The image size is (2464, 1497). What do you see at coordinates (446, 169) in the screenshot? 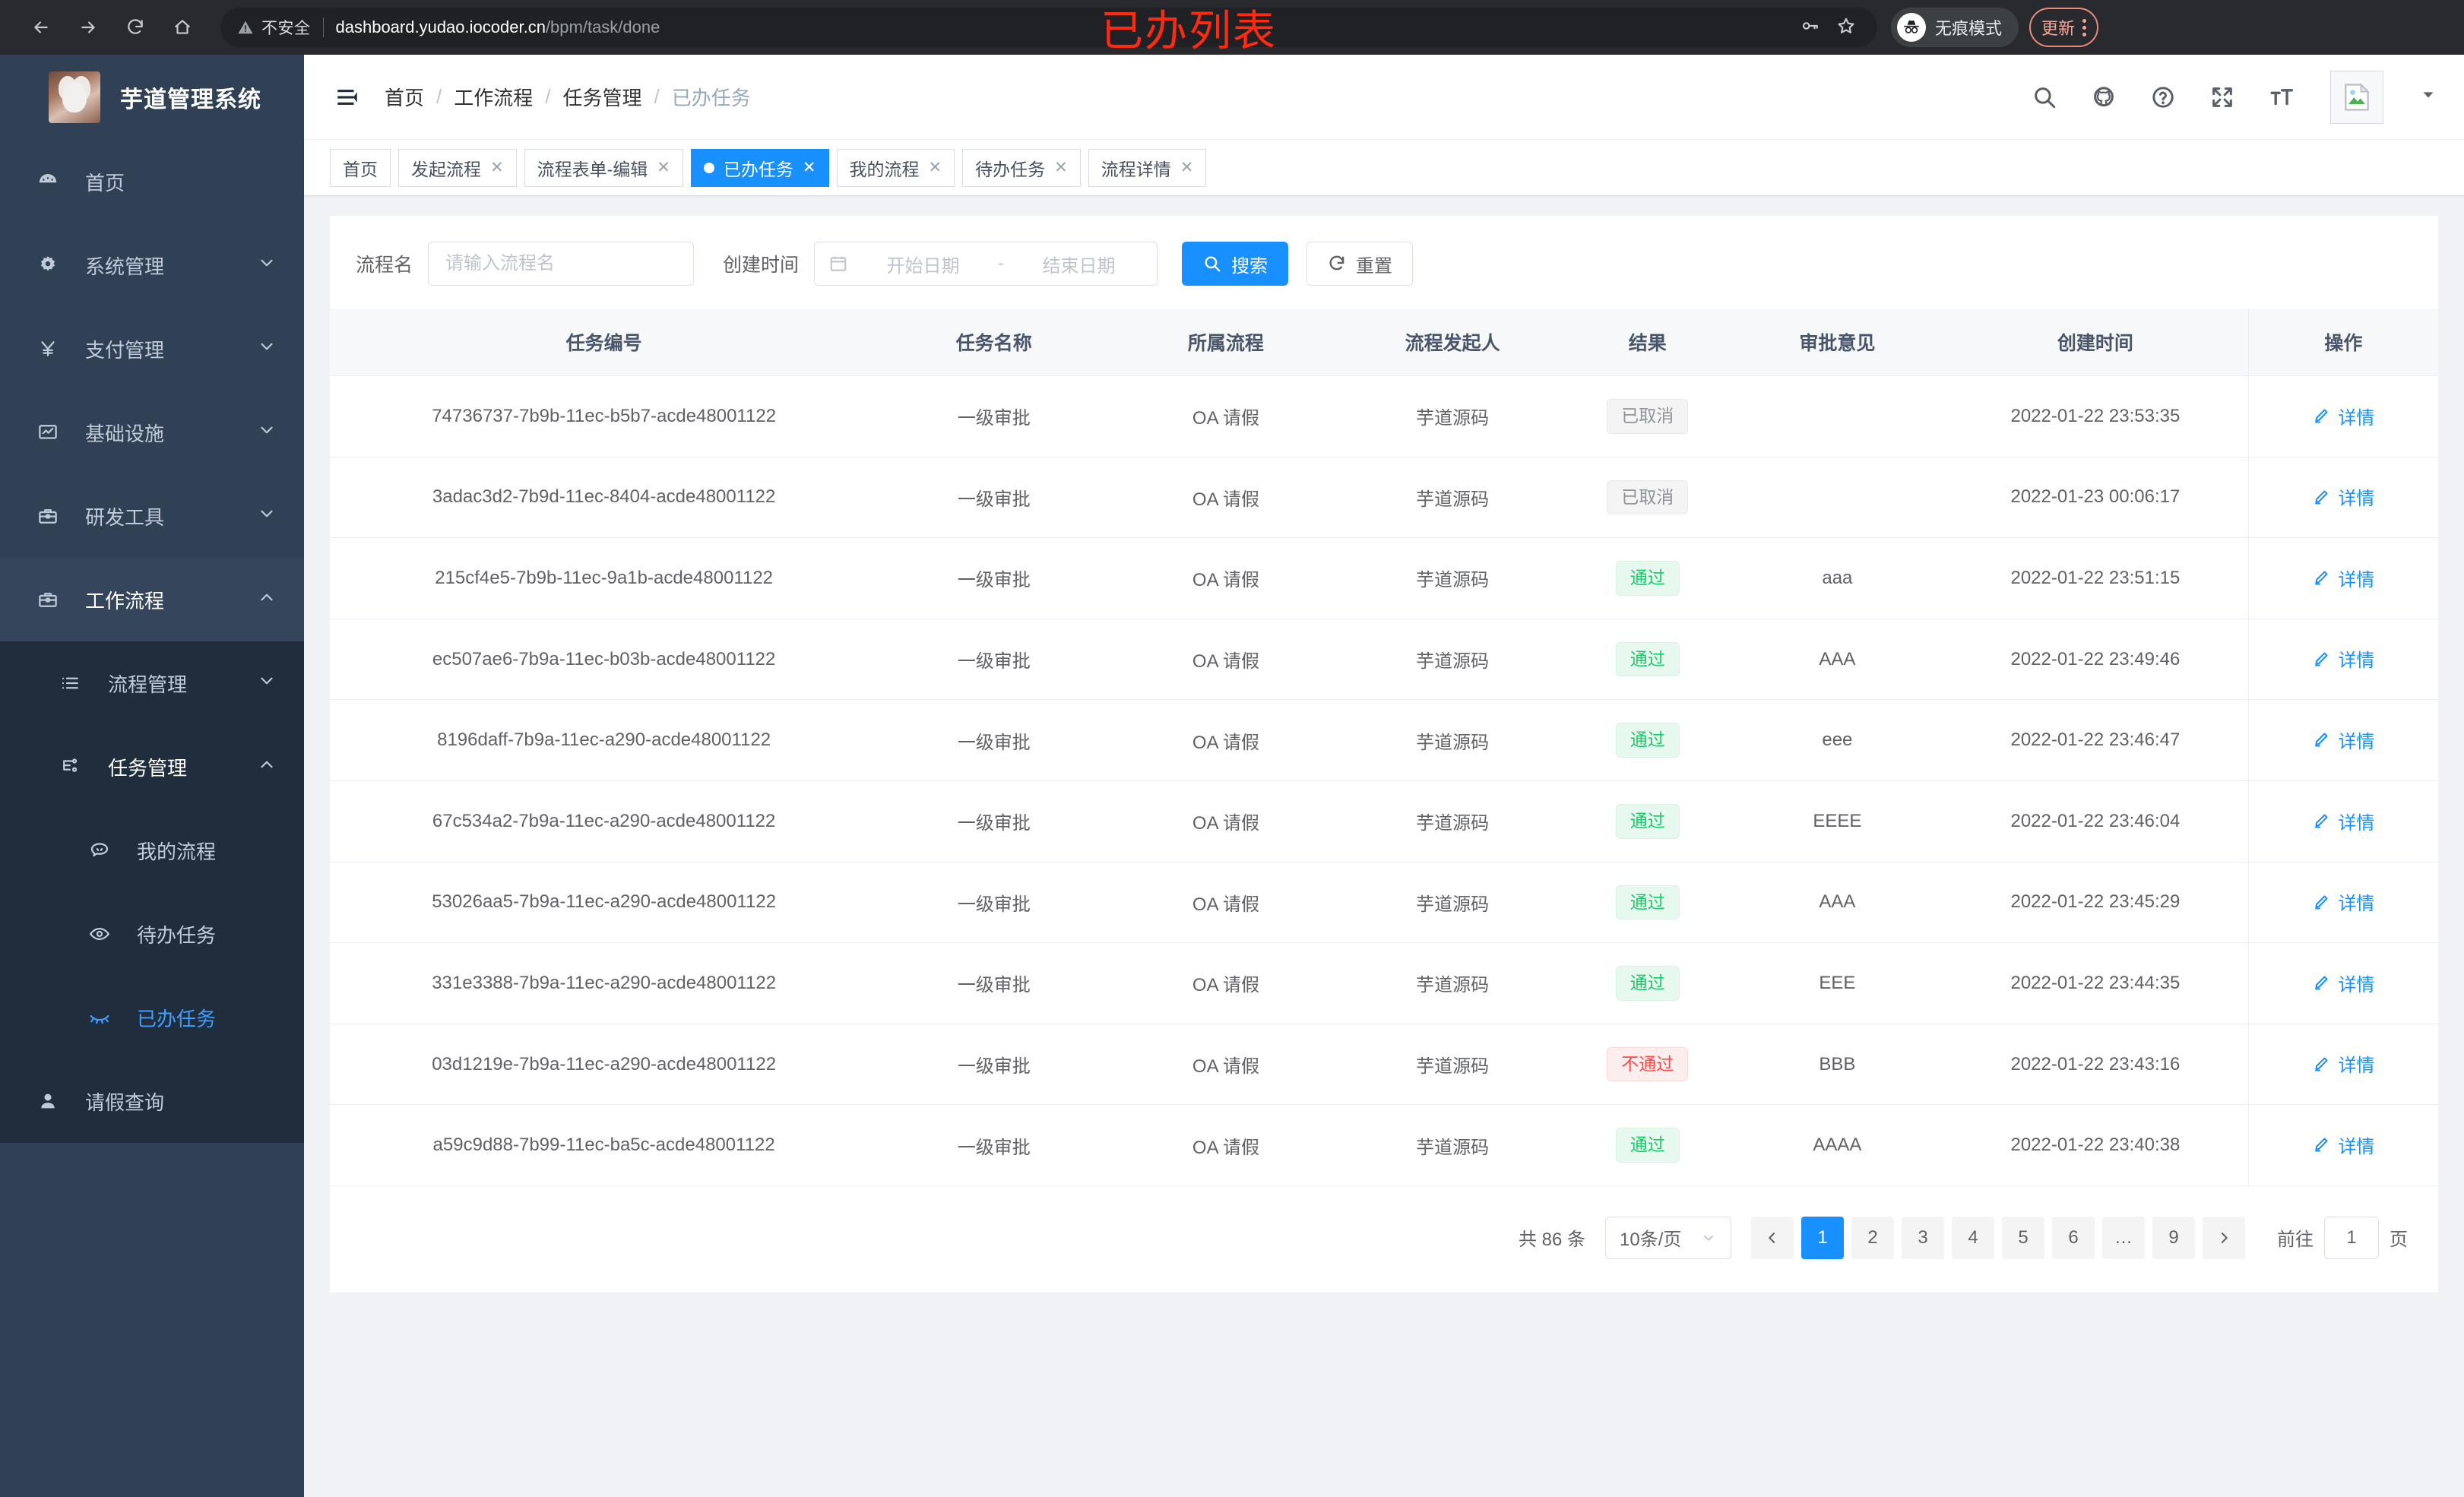
I see `tab-label: 发起流程` at bounding box center [446, 169].